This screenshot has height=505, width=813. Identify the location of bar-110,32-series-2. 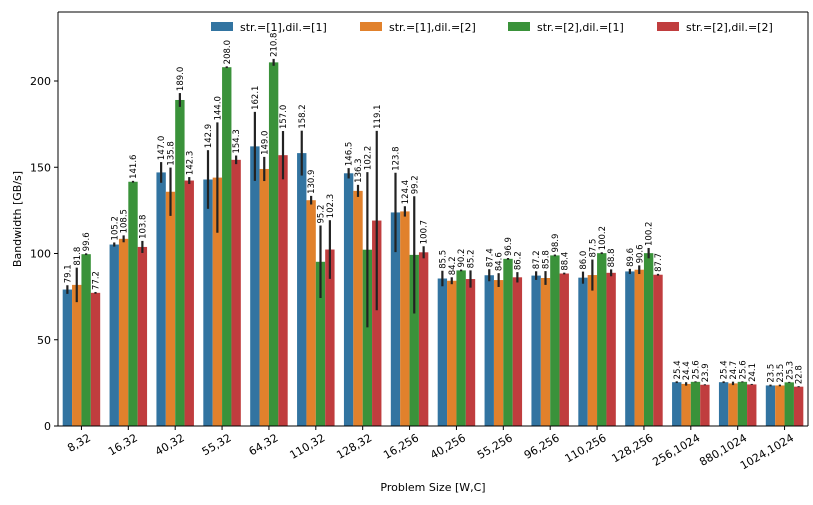
(320, 343).